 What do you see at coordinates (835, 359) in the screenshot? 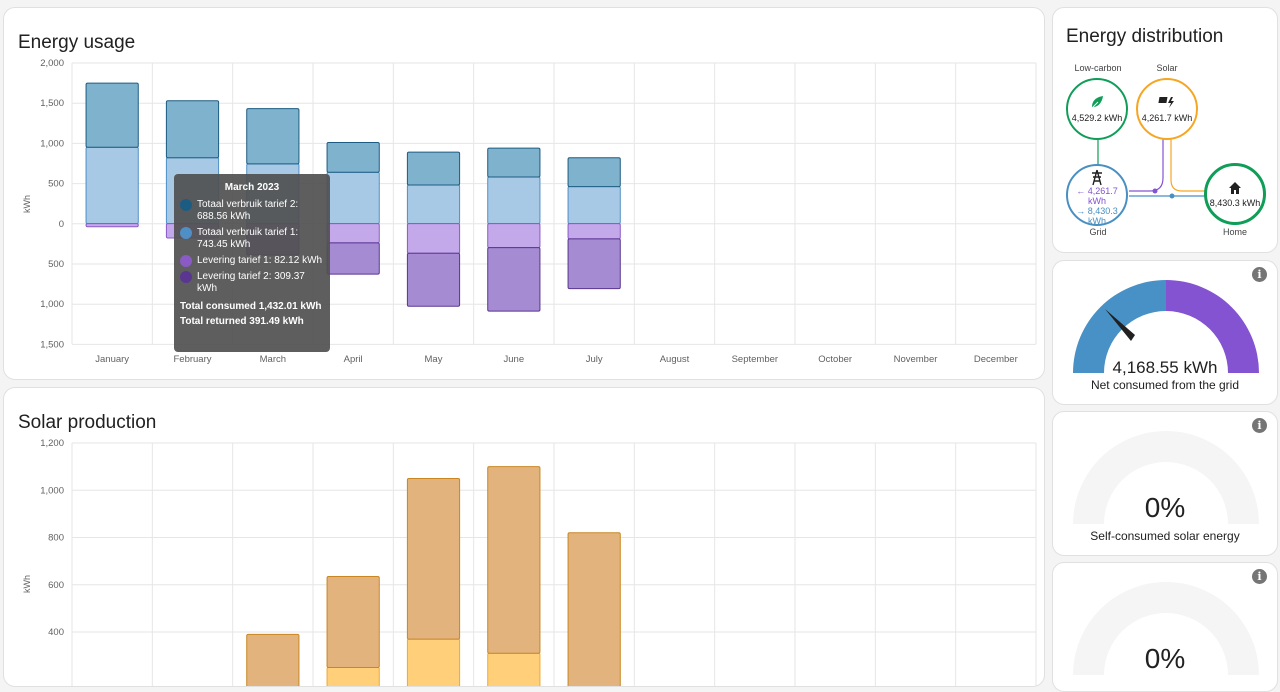
I see `x-tick-label: October` at bounding box center [835, 359].